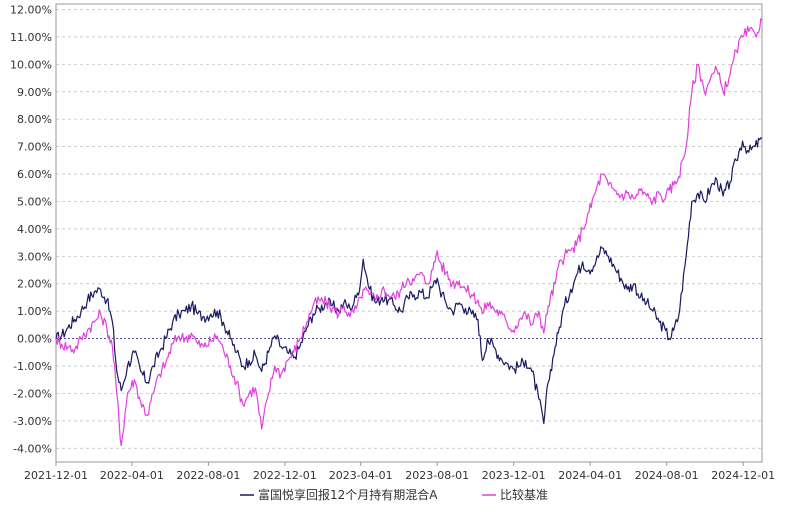  What do you see at coordinates (34, 311) in the screenshot?
I see `y-tick-label: 1.00%` at bounding box center [34, 311].